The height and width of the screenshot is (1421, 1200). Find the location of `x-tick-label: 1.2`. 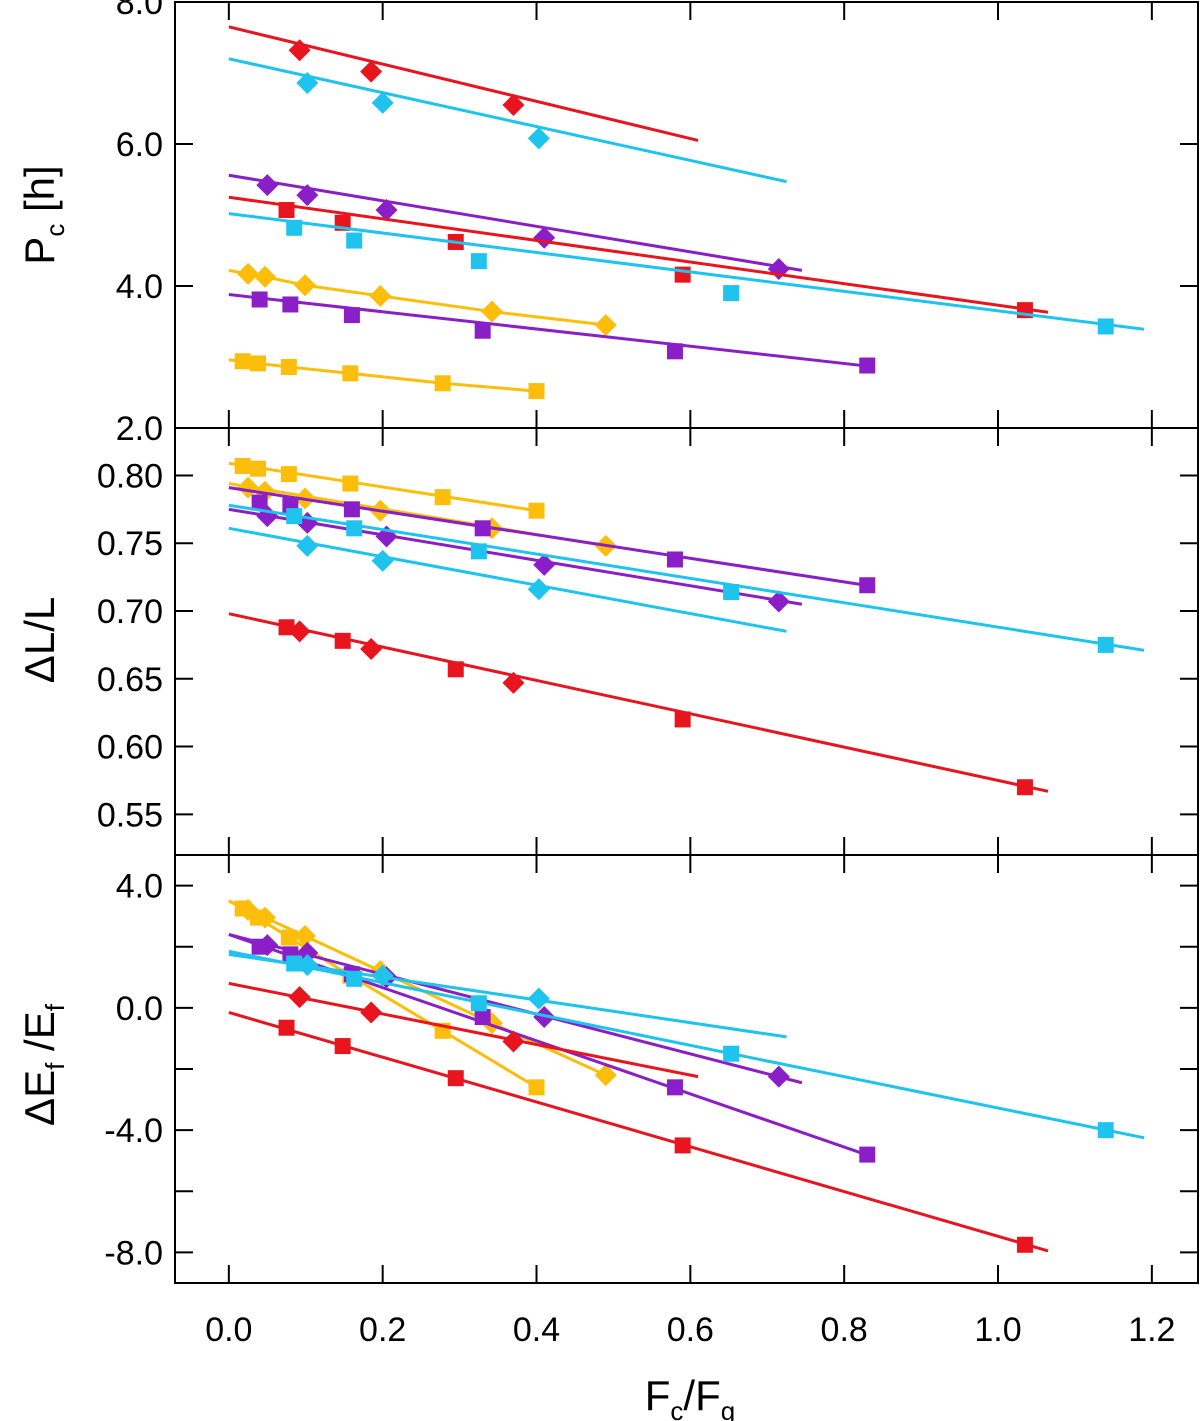

x-tick-label: 1.2 is located at coordinates (1151, 1330).